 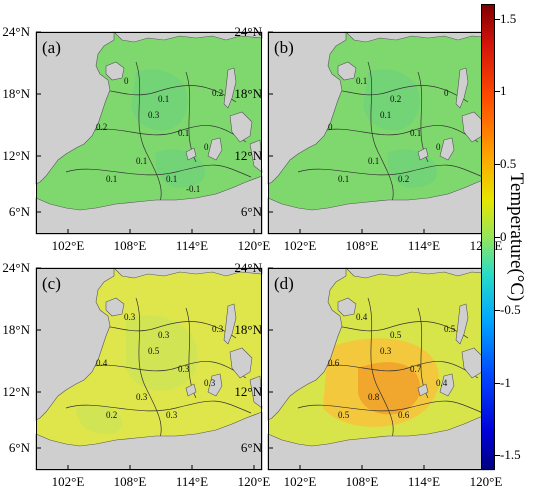 I want to click on contour-label: 0.8, so click(x=374, y=397).